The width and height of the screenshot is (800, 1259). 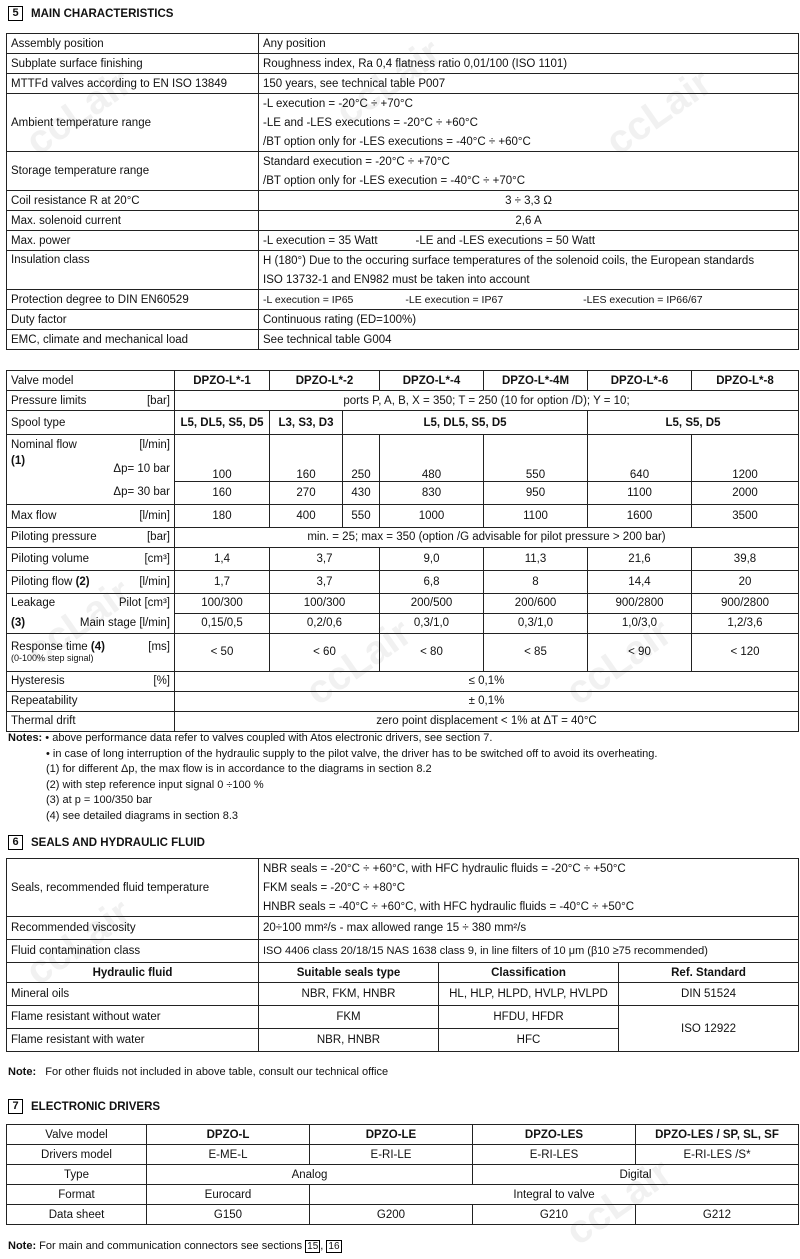 I want to click on section-title: SEALS AND HYDRAULIC FLUID, so click(x=118, y=842).